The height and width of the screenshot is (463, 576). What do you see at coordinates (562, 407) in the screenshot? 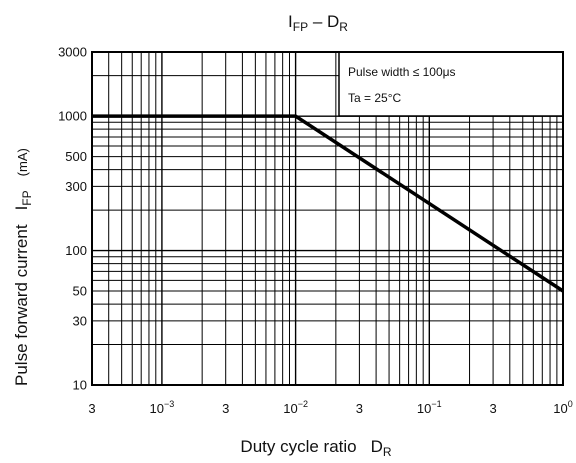
I see `x-tick-label: 10⁰` at bounding box center [562, 407].